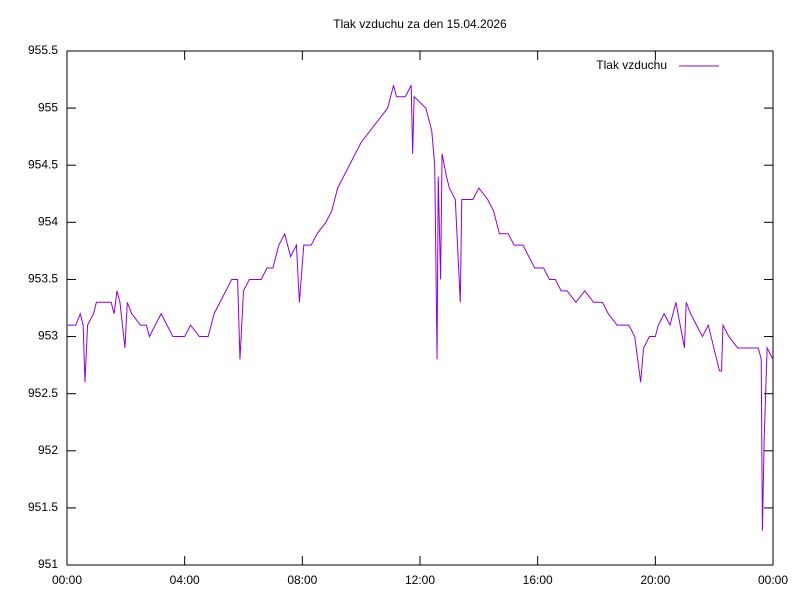  I want to click on x-tick-label: 08:00, so click(302, 580).